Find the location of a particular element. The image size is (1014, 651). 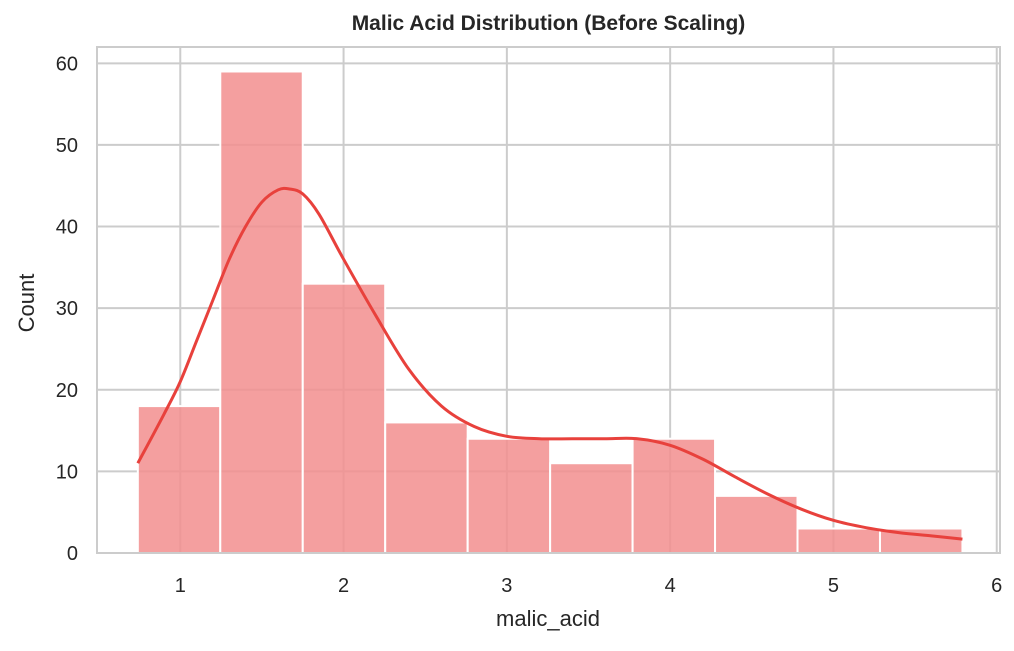

y-axis-label: Count is located at coordinates (26, 303).